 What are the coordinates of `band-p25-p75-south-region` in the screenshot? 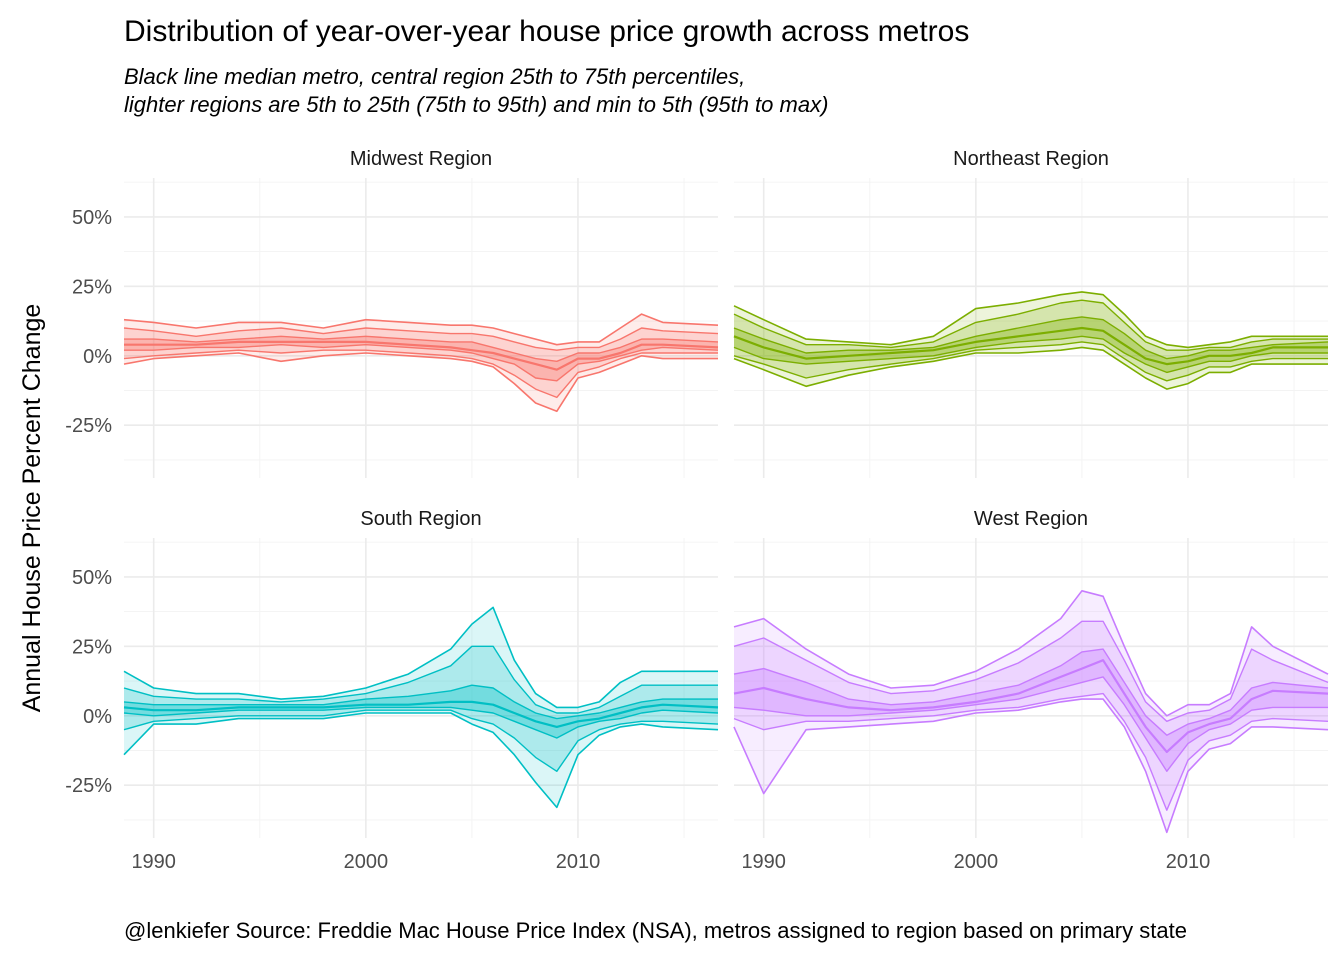 It's located at (421, 711).